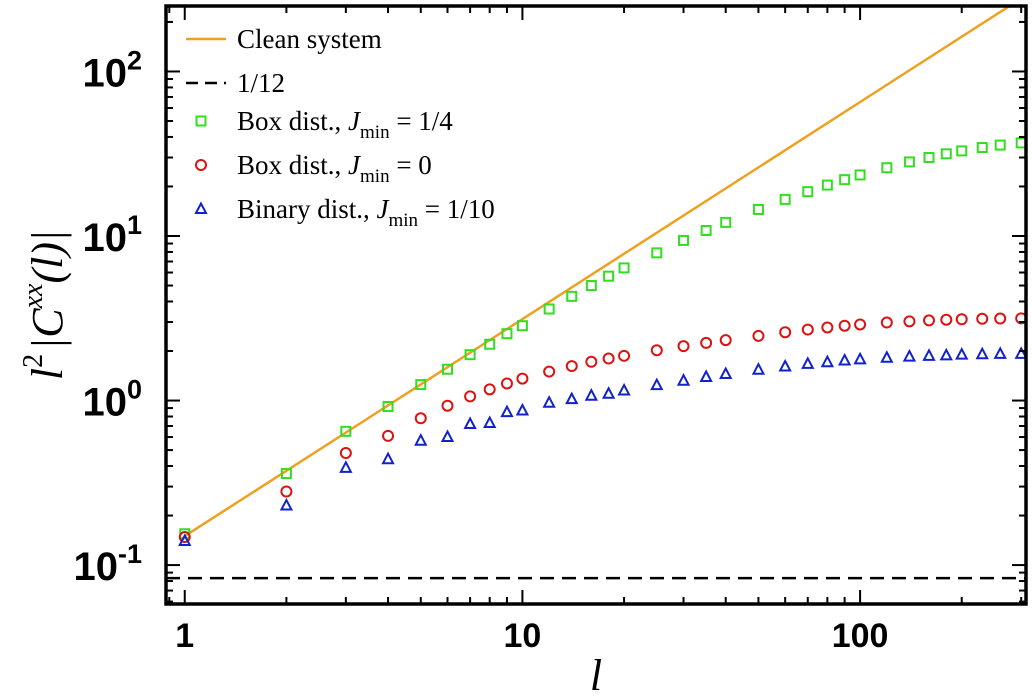 Image resolution: width=1033 pixels, height=698 pixels. I want to click on y-label-l: l, so click(47, 374).